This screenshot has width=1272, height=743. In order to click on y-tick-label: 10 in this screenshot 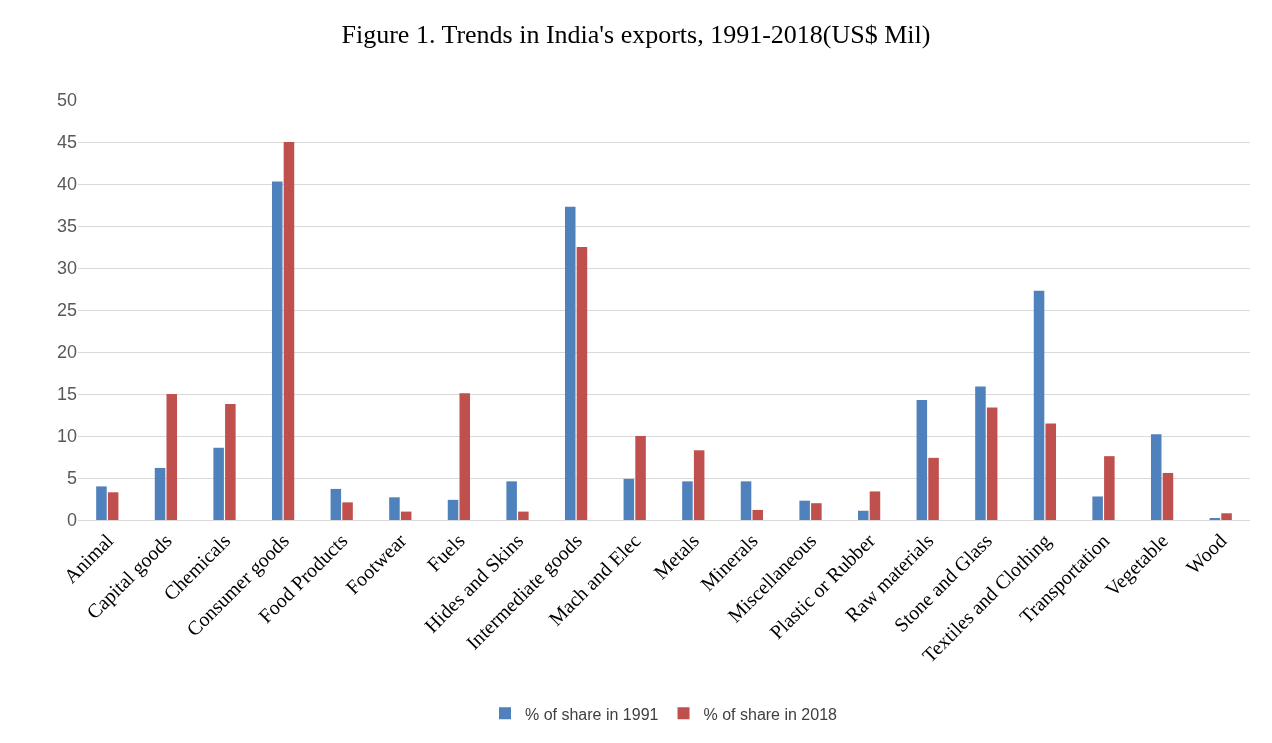, I will do `click(66, 436)`.